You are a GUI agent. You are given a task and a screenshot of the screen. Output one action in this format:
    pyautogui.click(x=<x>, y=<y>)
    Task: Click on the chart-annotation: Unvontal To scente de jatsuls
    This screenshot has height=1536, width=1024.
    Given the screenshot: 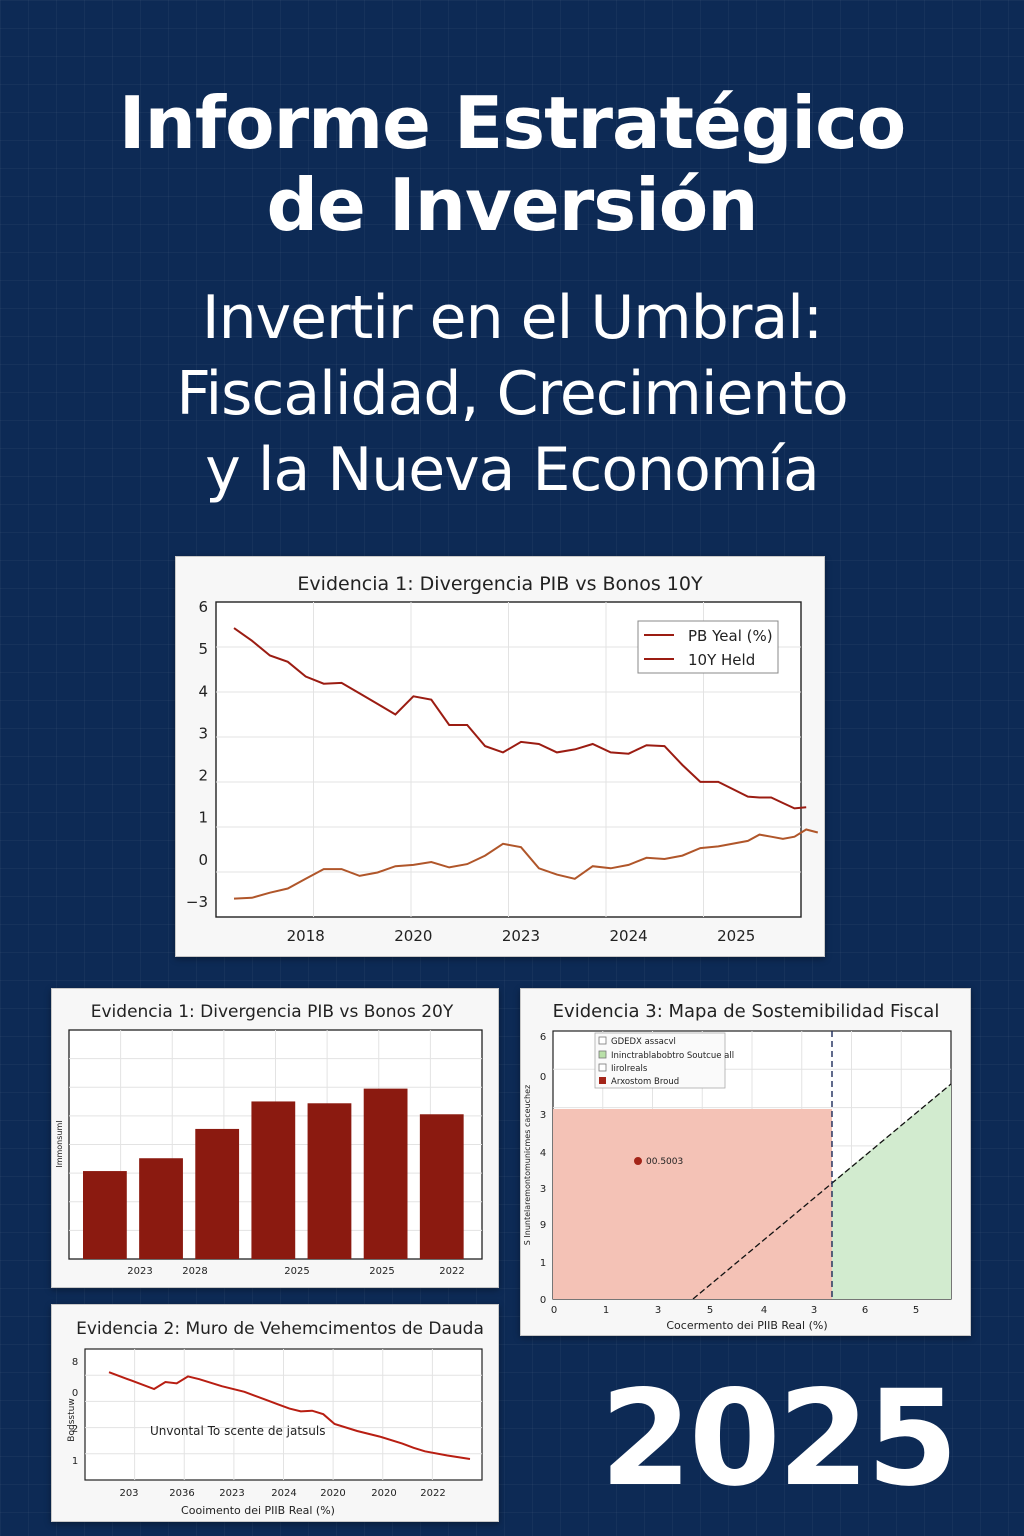 What is the action you would take?
    pyautogui.click(x=237, y=1431)
    